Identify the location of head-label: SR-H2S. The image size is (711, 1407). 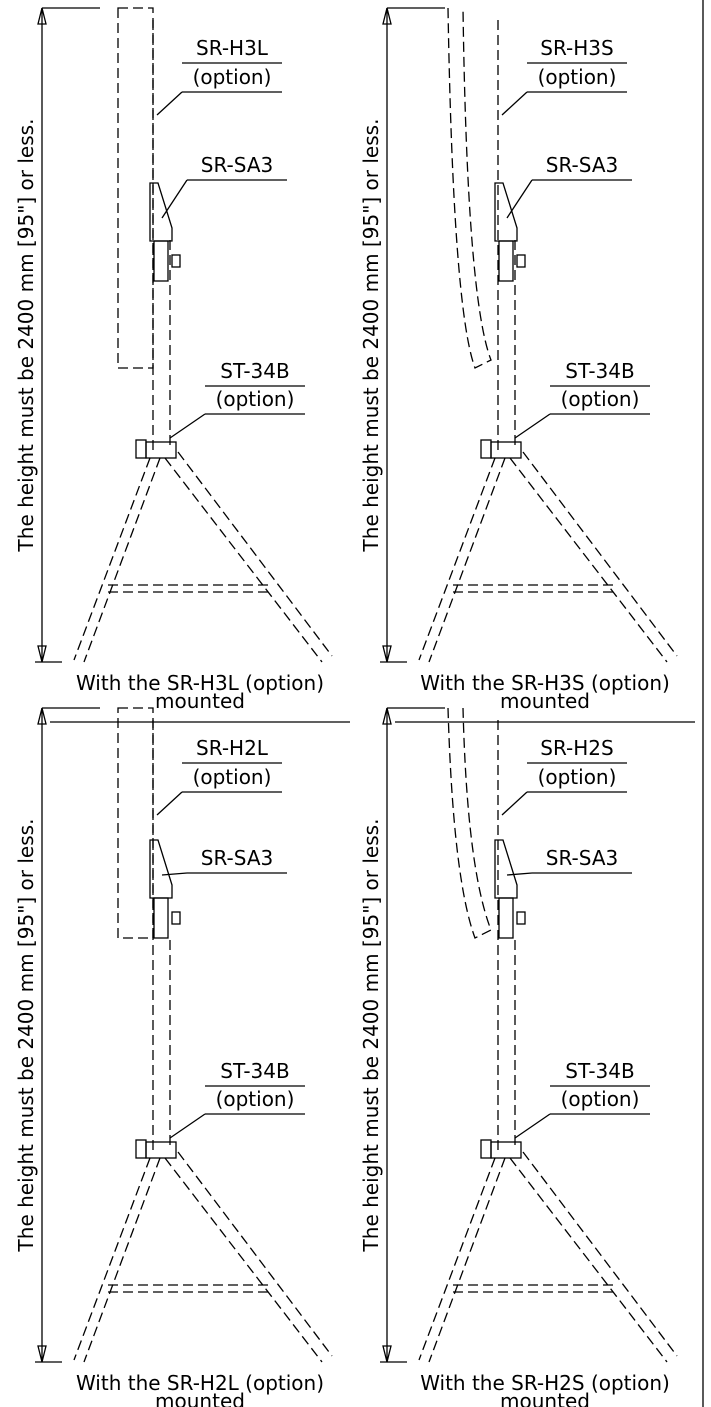
(576, 748).